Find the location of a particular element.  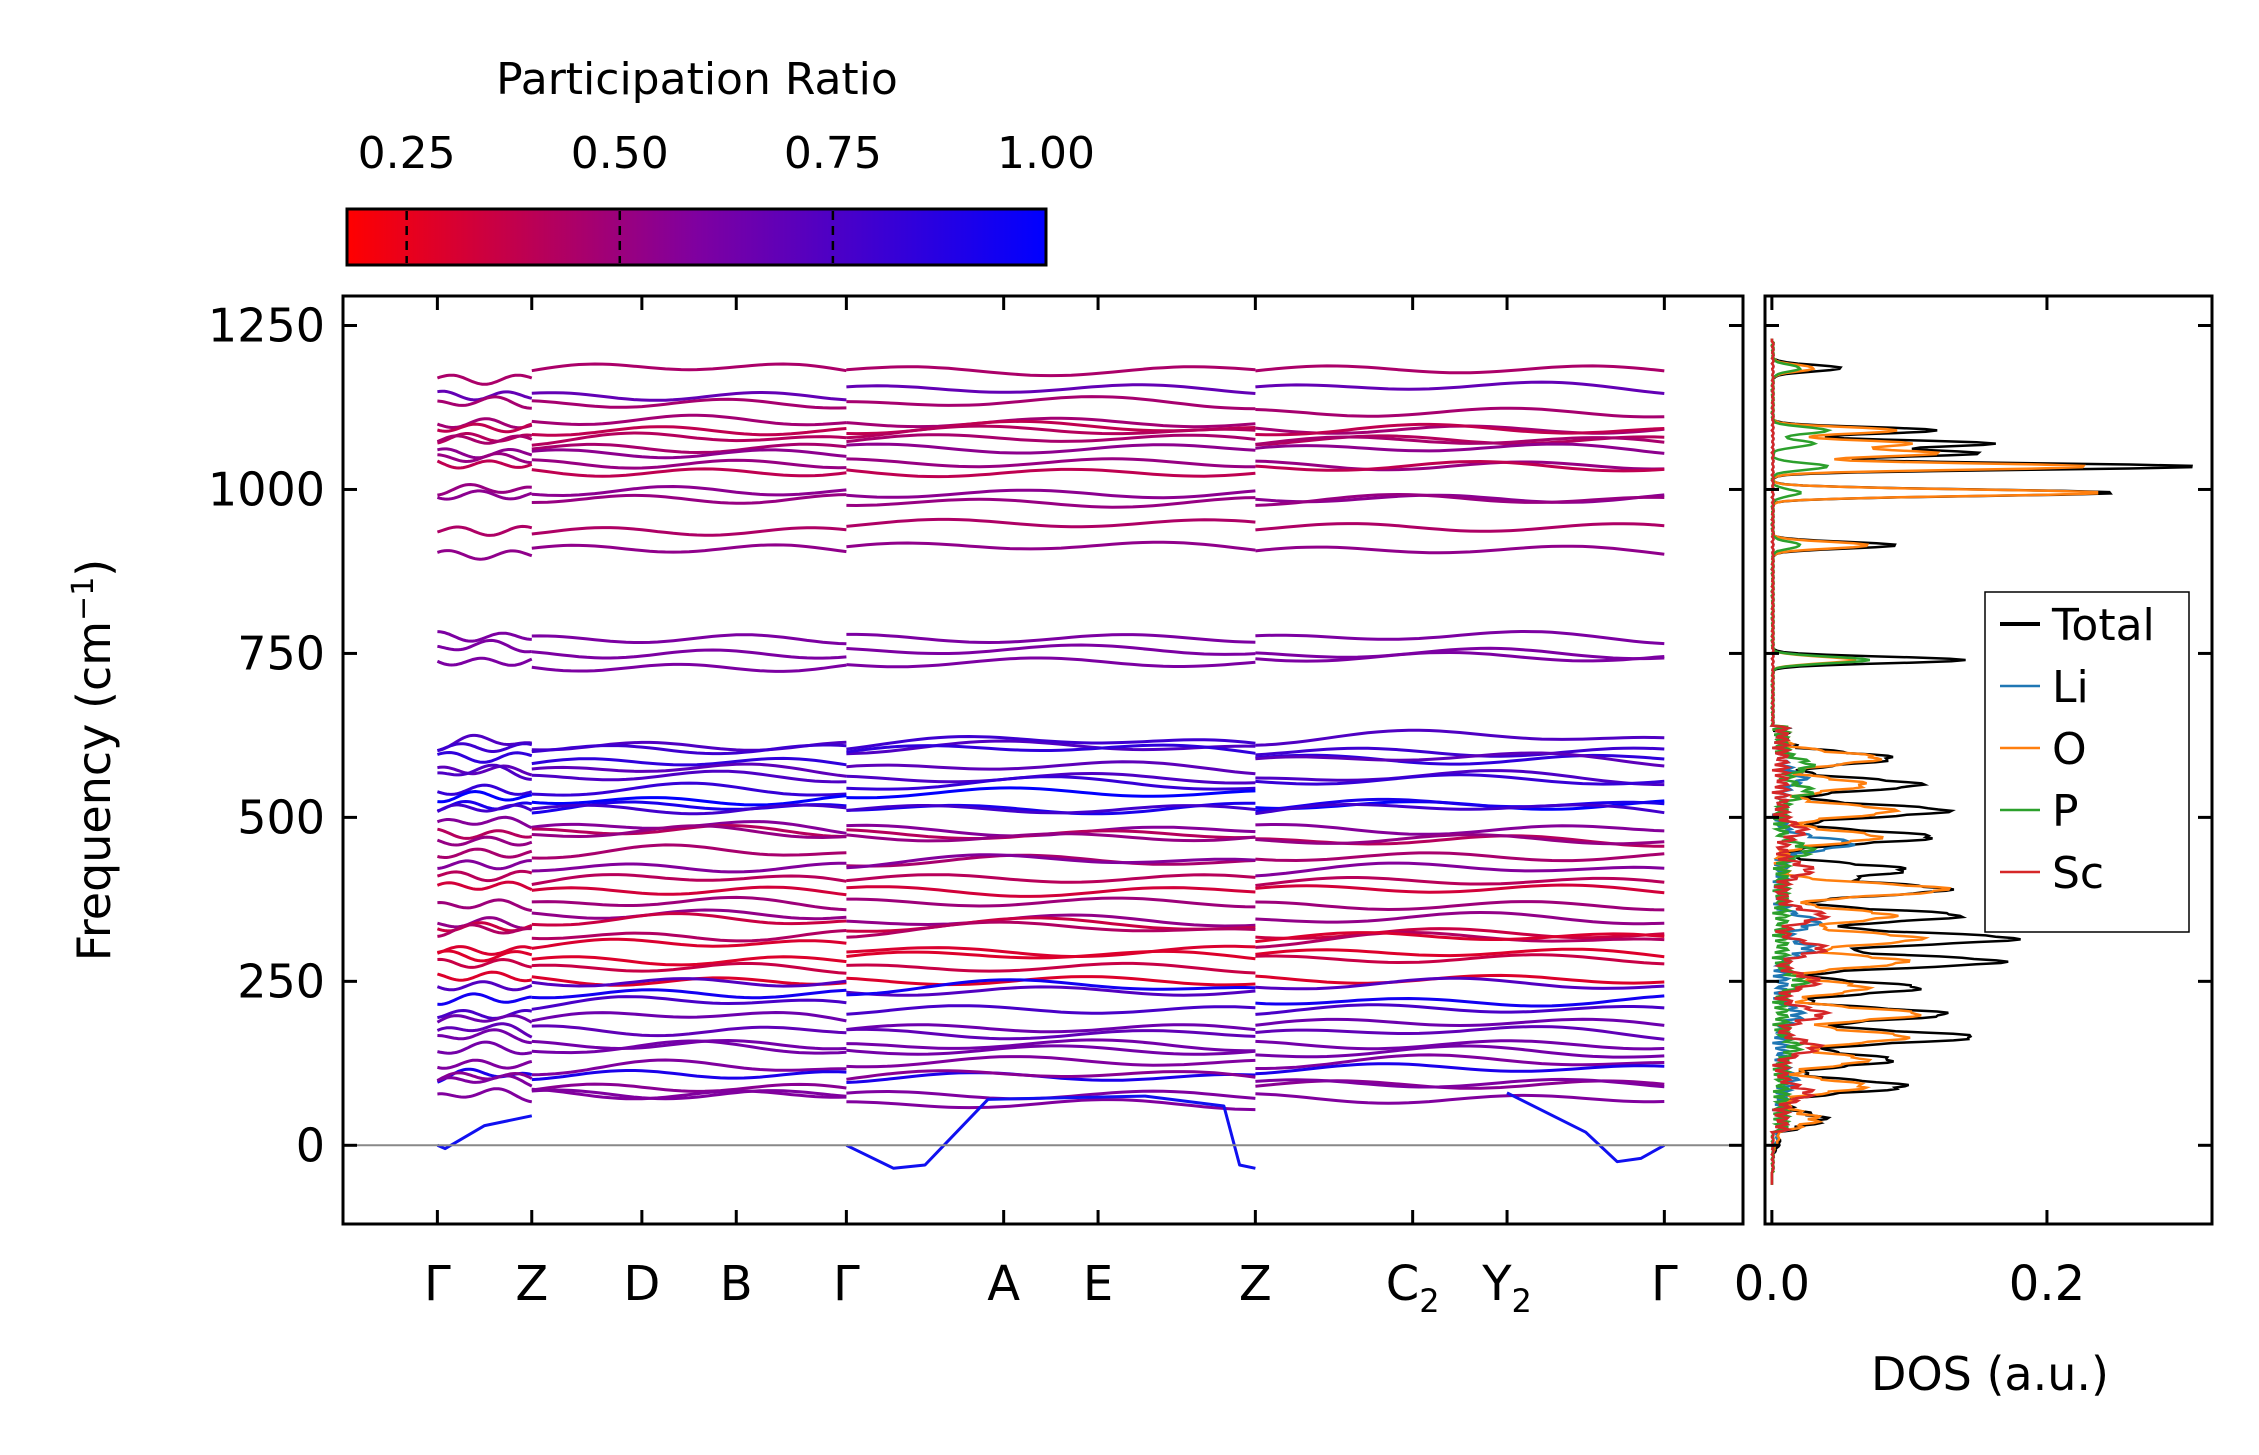

dos-y-ticks is located at coordinates (1988, 735).